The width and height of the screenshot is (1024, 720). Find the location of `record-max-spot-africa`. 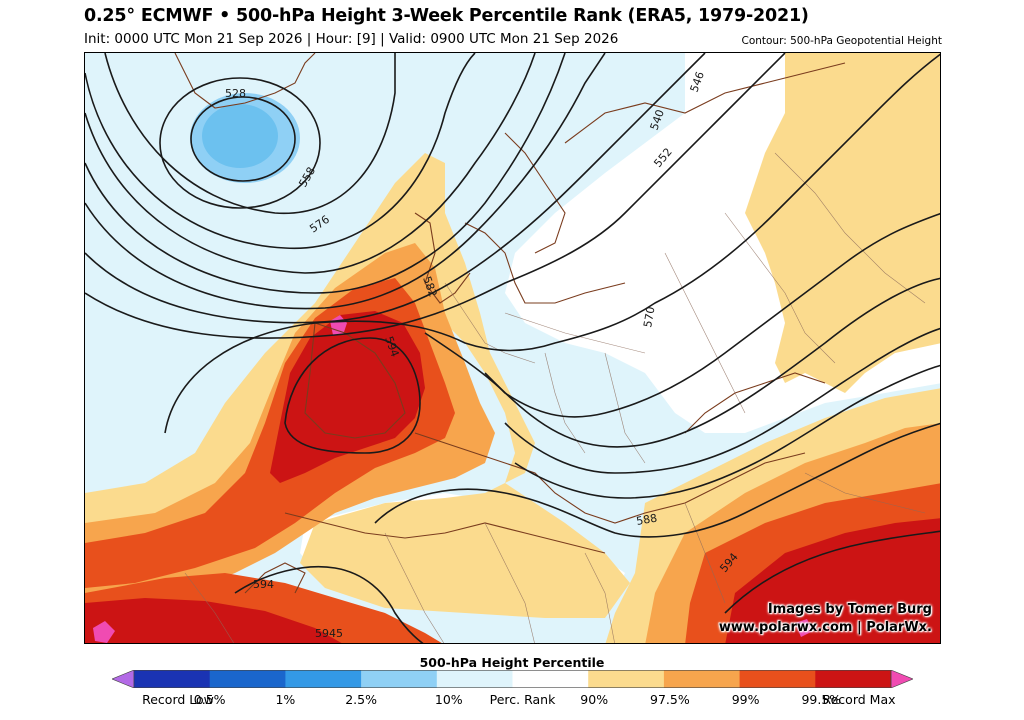

record-max-spot-africa is located at coordinates (804, 628).